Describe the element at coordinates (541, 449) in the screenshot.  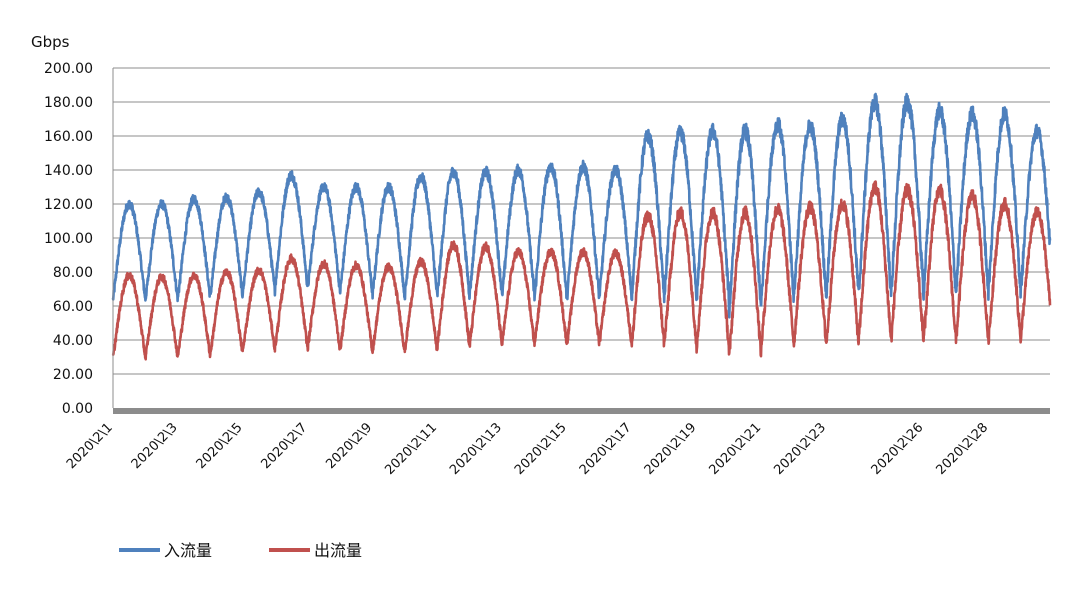
I see `x-tick-label: 2020\2\15` at that location.